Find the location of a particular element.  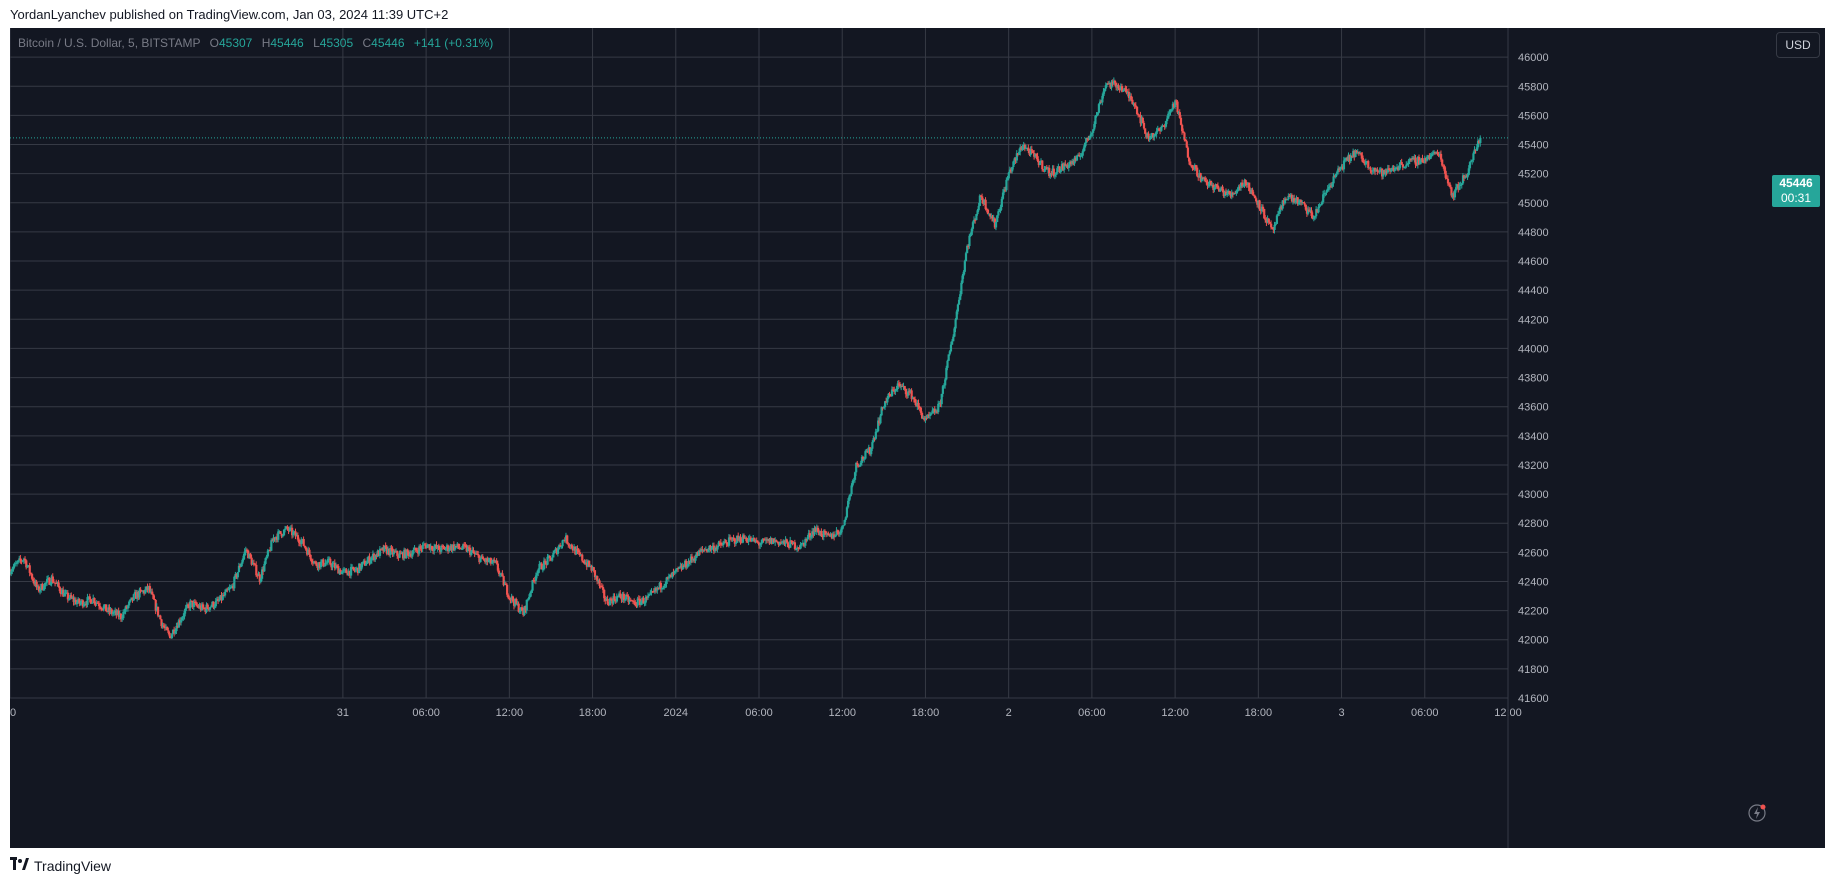

currency-button: USD is located at coordinates (1798, 45).